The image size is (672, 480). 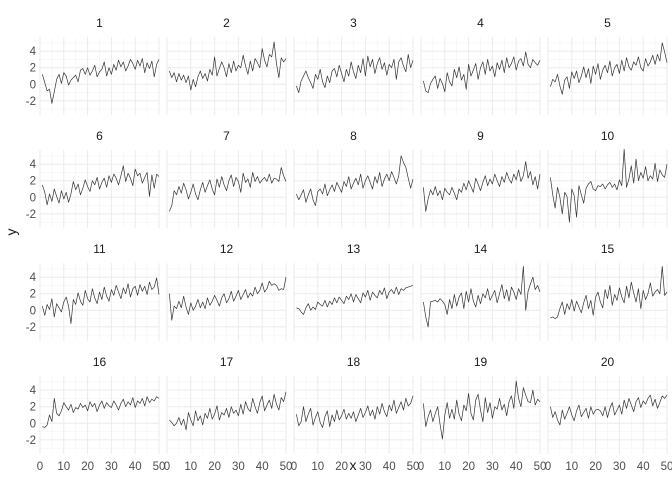 I want to click on facet-strip-label: 5, so click(x=607, y=23).